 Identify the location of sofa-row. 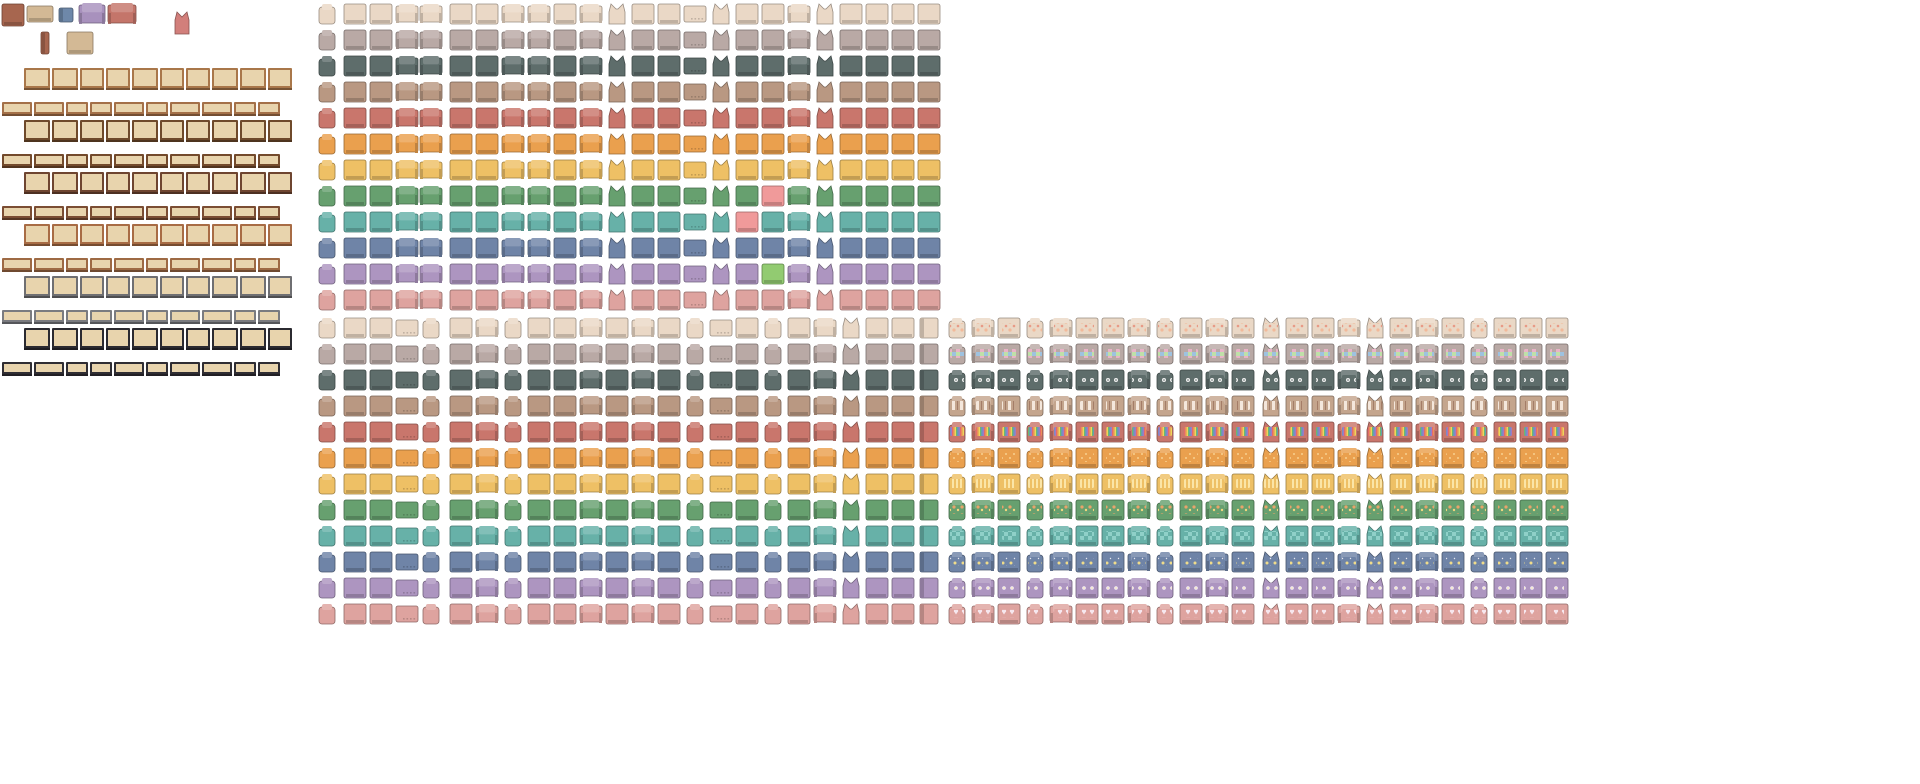
(629, 222).